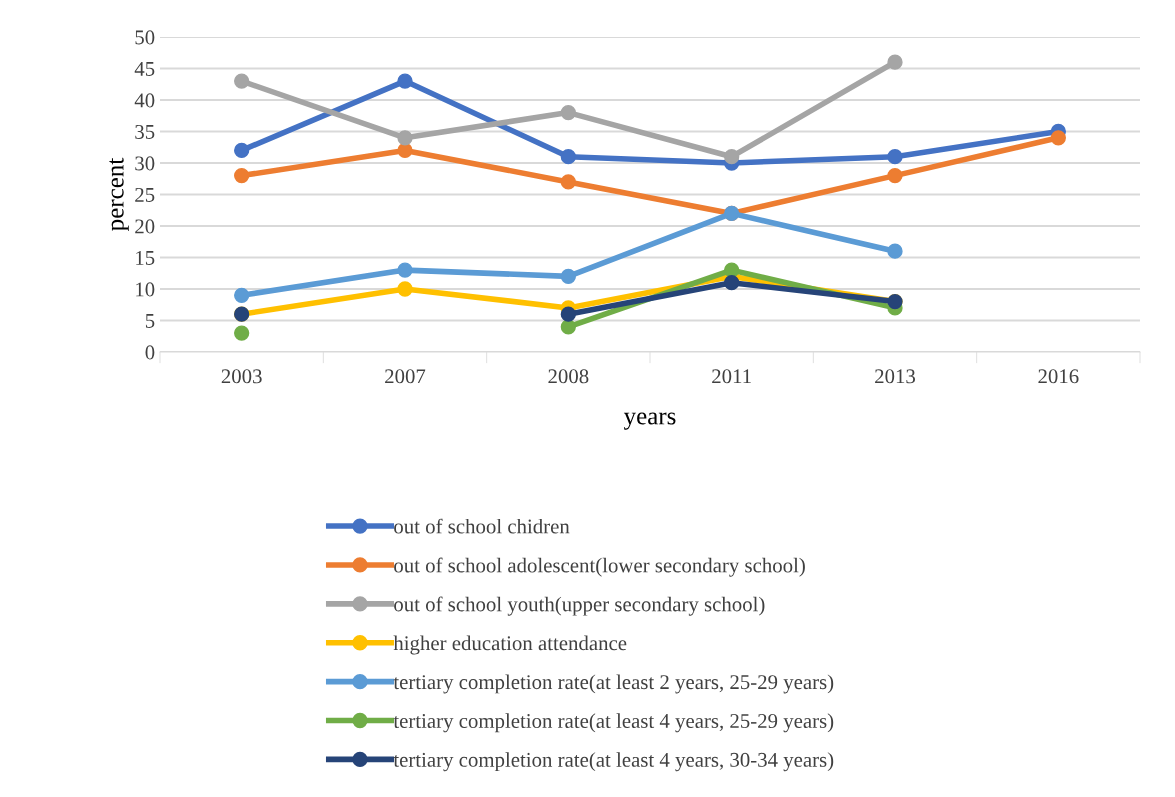  What do you see at coordinates (145, 163) in the screenshot?
I see `y-tick-label: 30` at bounding box center [145, 163].